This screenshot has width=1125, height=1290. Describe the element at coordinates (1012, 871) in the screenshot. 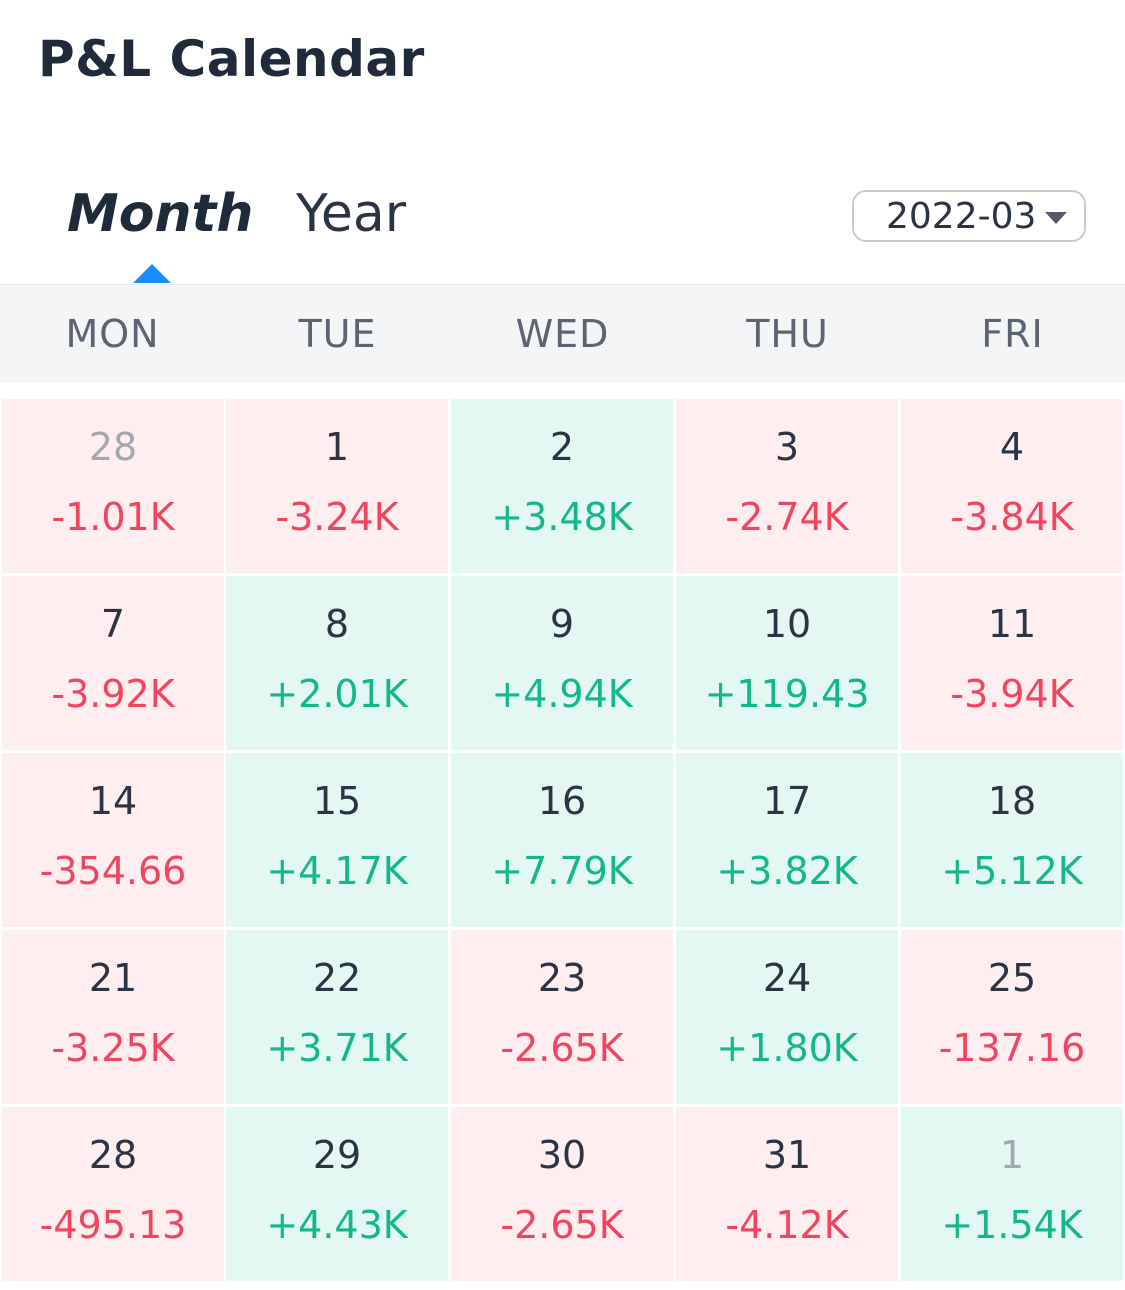

I see `daily-pnl-value: +5.12K` at that location.